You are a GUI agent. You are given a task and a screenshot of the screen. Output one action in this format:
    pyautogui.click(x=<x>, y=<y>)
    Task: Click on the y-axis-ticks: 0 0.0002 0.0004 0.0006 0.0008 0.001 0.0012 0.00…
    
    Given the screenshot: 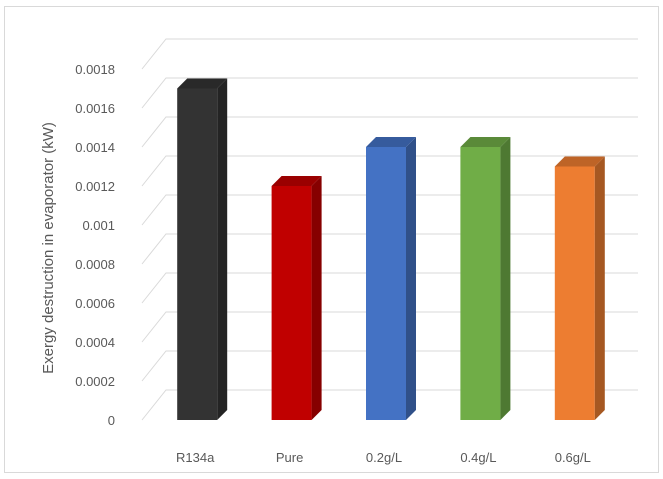 What is the action you would take?
    pyautogui.click(x=95, y=245)
    